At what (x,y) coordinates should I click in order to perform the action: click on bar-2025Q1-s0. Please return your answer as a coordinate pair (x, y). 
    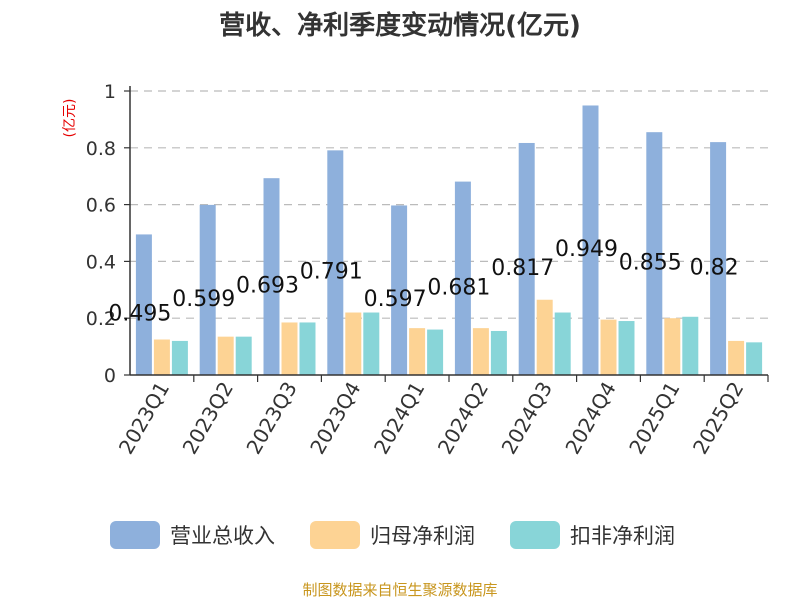
    Looking at the image, I should click on (654, 253).